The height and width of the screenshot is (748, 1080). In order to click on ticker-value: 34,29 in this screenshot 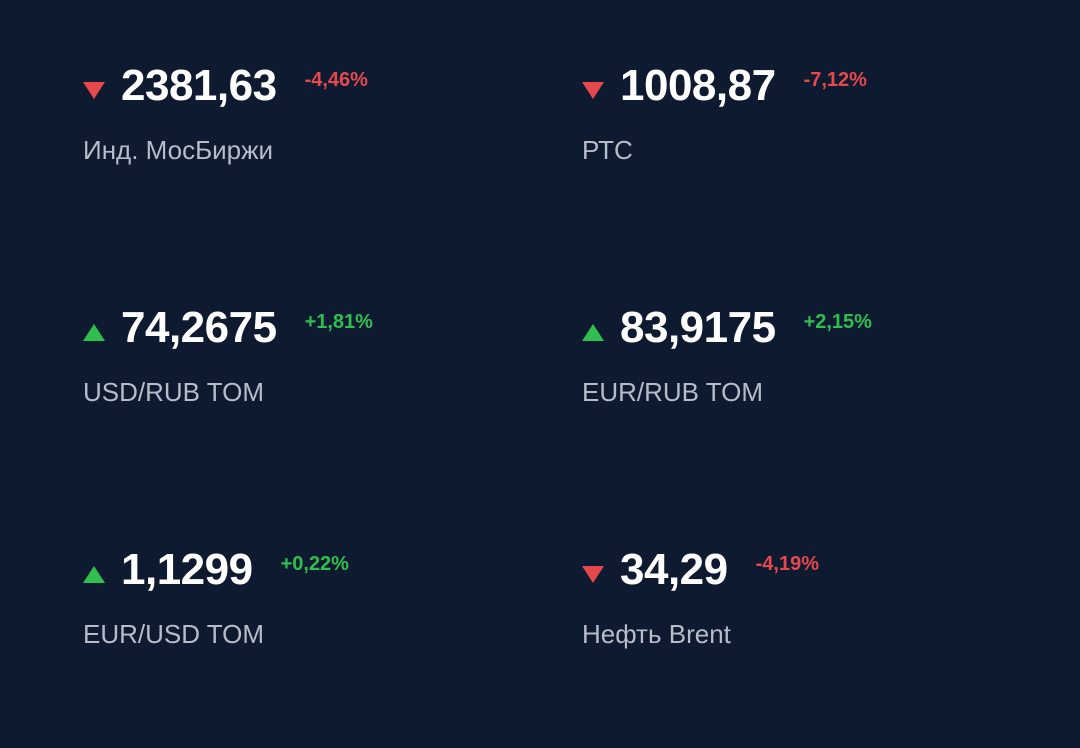, I will do `click(674, 569)`.